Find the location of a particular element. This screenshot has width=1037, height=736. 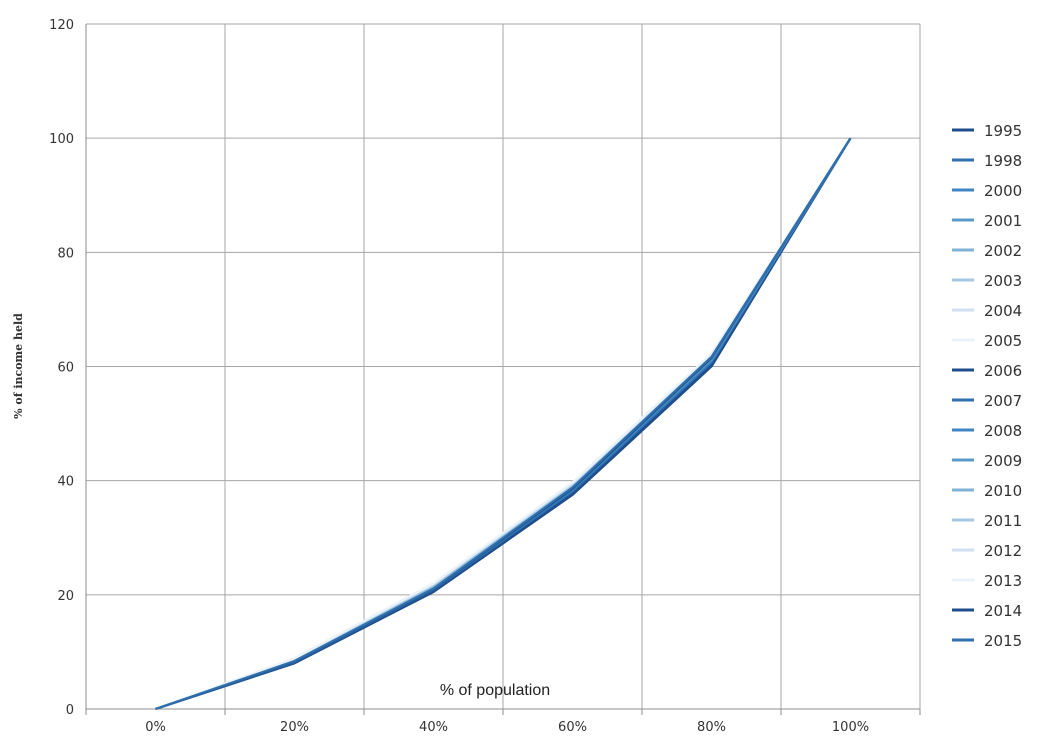

legend-label: 2004 is located at coordinates (1003, 311).